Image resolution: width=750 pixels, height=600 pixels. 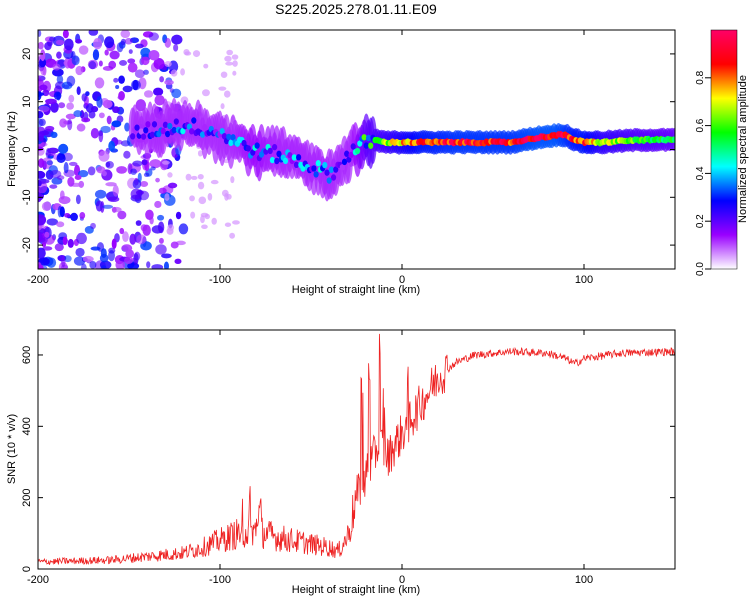 What do you see at coordinates (584, 580) in the screenshot?
I see `snr-x-tick-label: 100` at bounding box center [584, 580].